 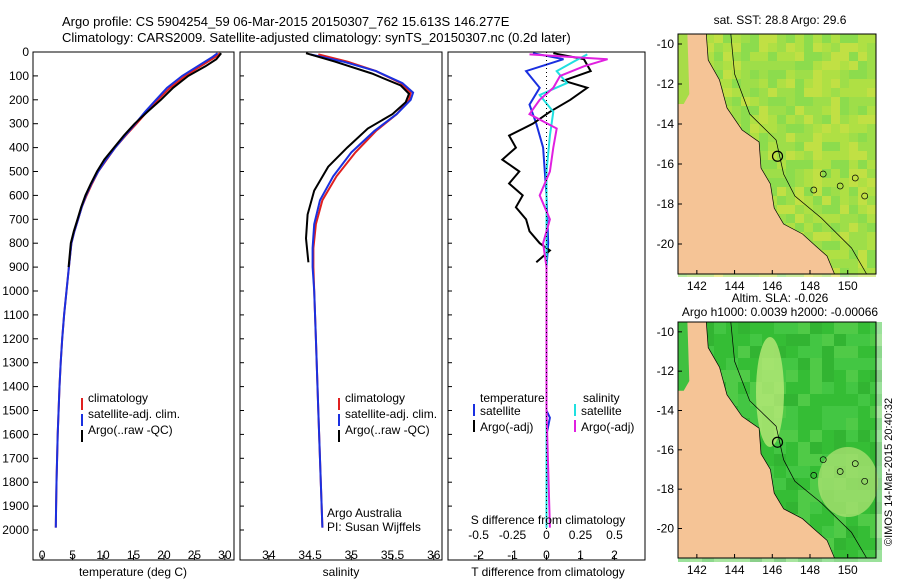 I want to click on map-ytick-label: -12, so click(x=666, y=84).